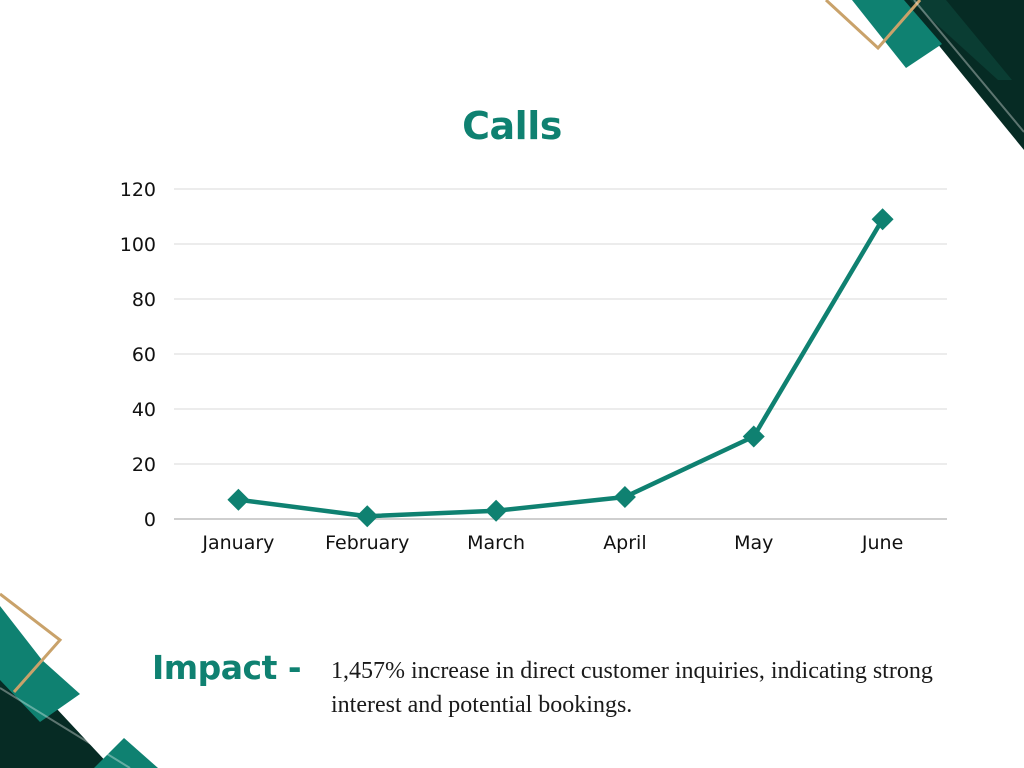 The width and height of the screenshot is (1024, 768). What do you see at coordinates (144, 465) in the screenshot?
I see `y-tick-label: 20` at bounding box center [144, 465].